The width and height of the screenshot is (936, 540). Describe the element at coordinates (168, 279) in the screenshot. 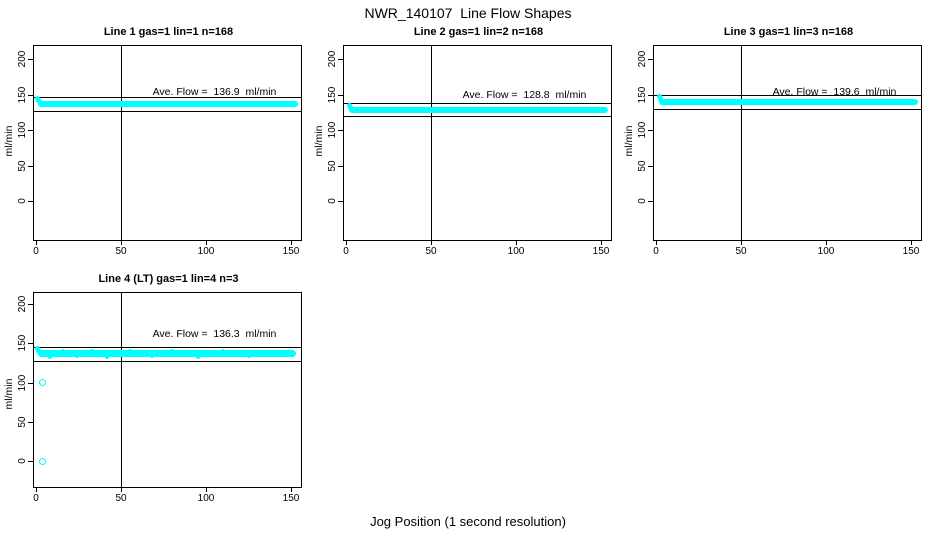

I see `panel-title-line-4: Line 4 (LT) gas=1 lin=4 n=3` at that location.